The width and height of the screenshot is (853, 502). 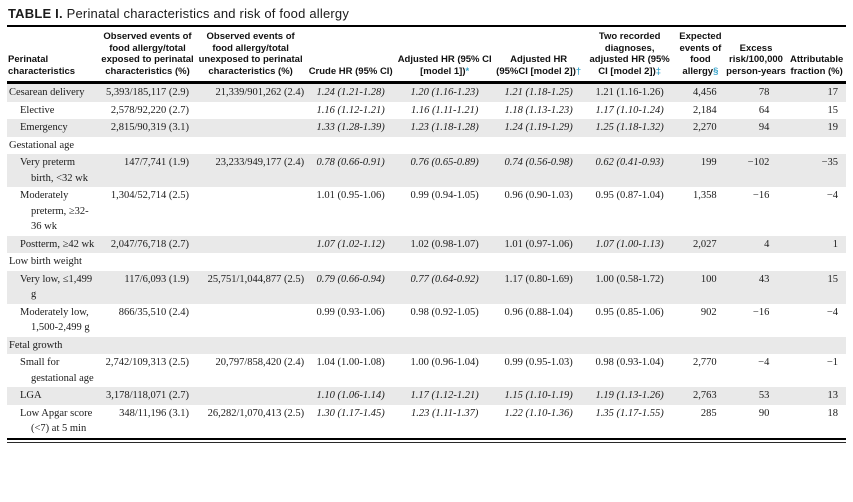 What do you see at coordinates (260, 162) in the screenshot?
I see `unexposed-events-cell: 23,233/949,177 (2.4)` at bounding box center [260, 162].